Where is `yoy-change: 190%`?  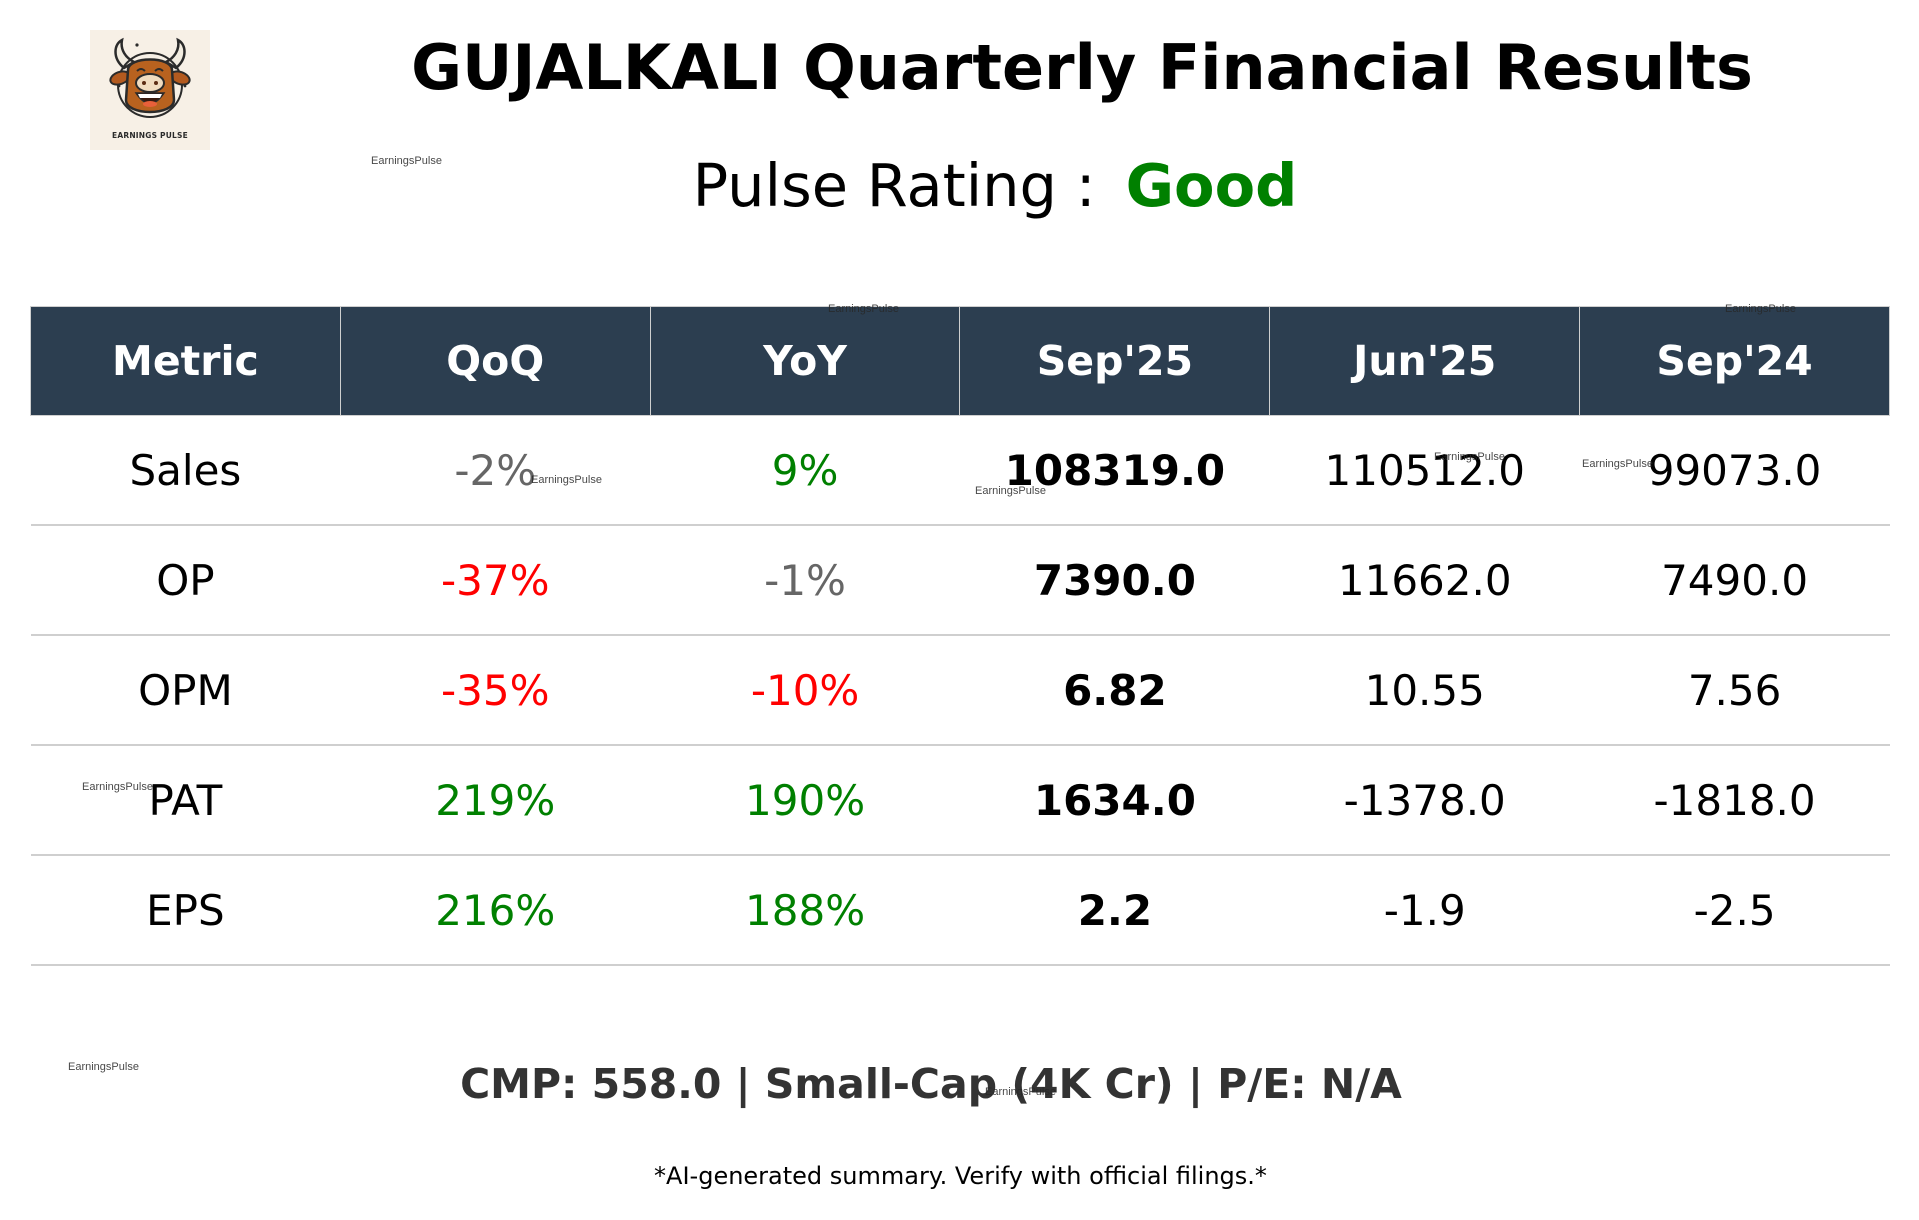 yoy-change: 190% is located at coordinates (805, 800).